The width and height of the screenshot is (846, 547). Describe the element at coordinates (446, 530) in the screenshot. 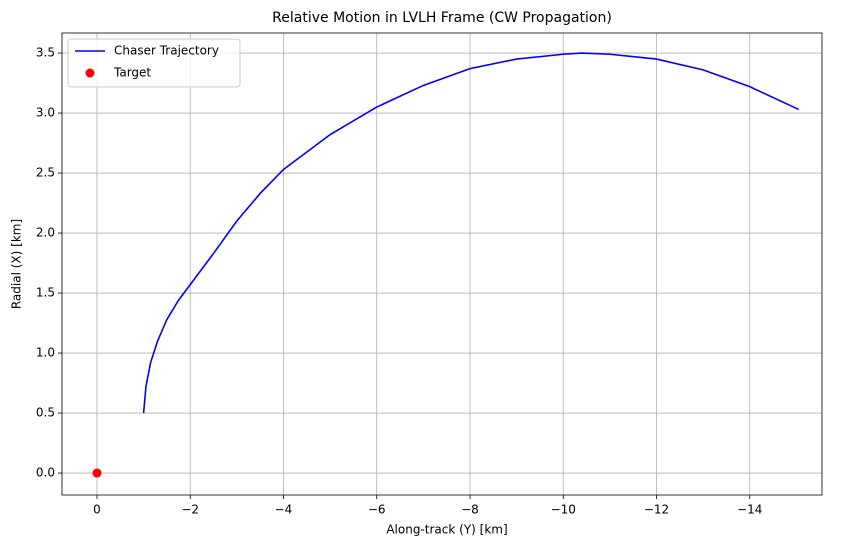

I see `x-axis-label: Along-track (Y) [km]` at that location.